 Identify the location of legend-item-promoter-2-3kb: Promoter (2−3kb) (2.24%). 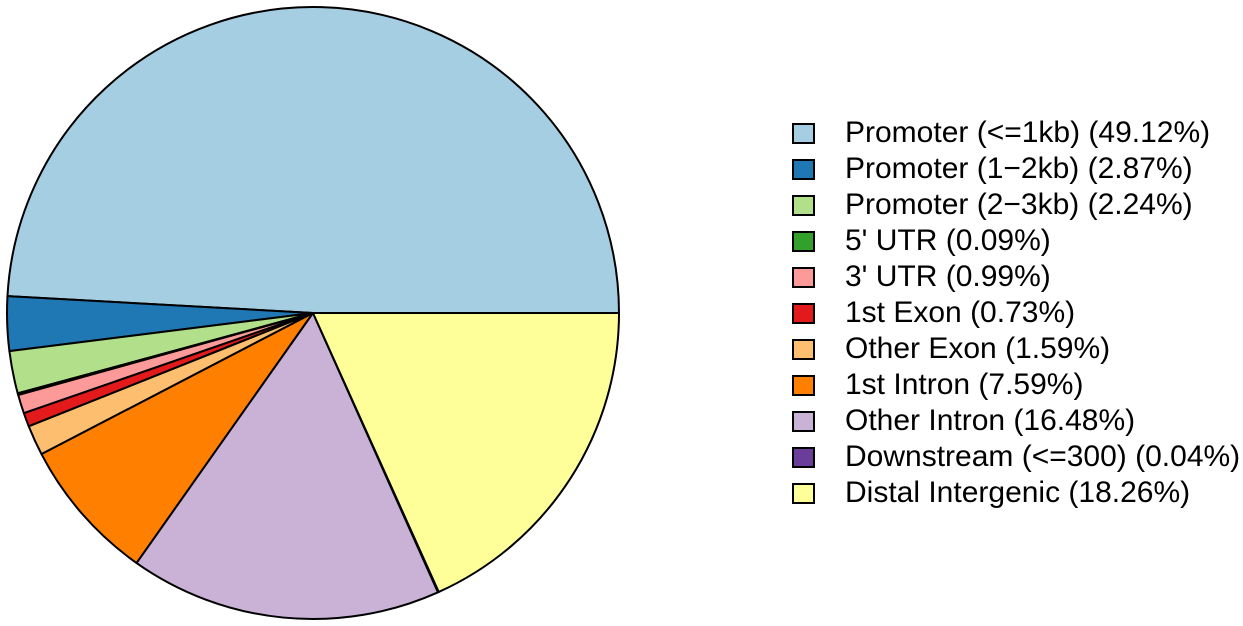
(1016, 205).